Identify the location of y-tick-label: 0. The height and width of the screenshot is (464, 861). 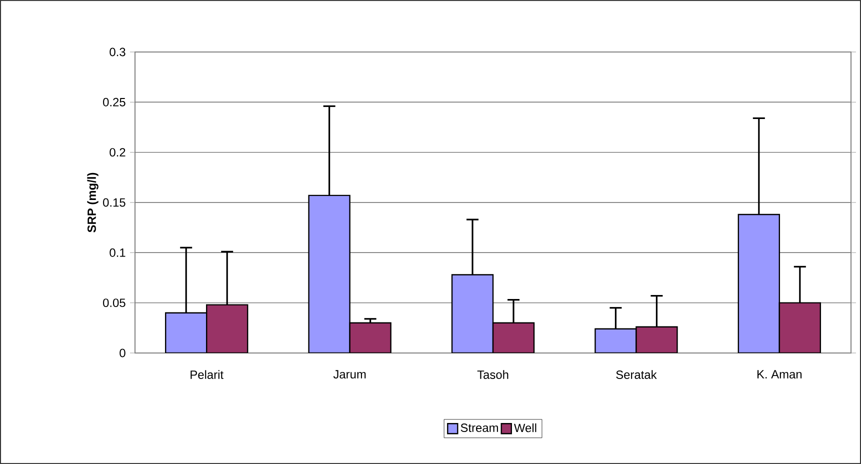
(123, 353).